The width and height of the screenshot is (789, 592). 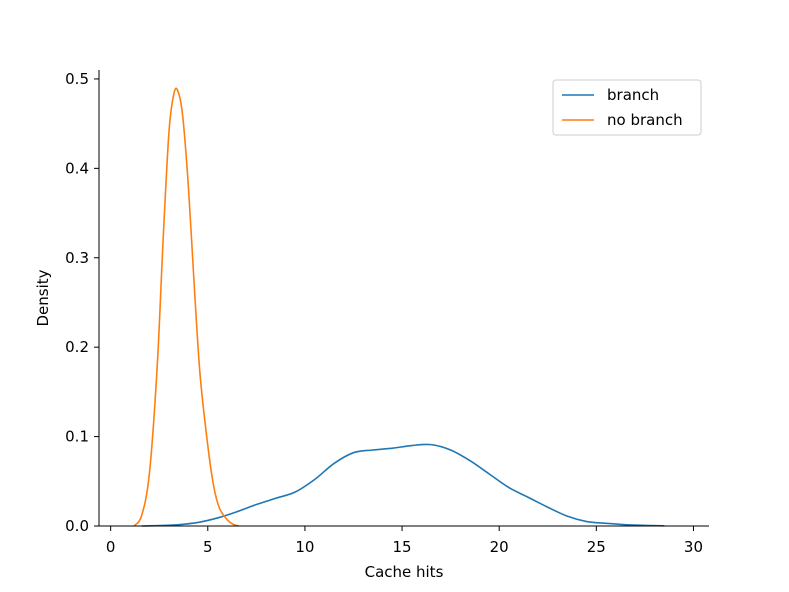 I want to click on legend: branch no branch, so click(x=627, y=107).